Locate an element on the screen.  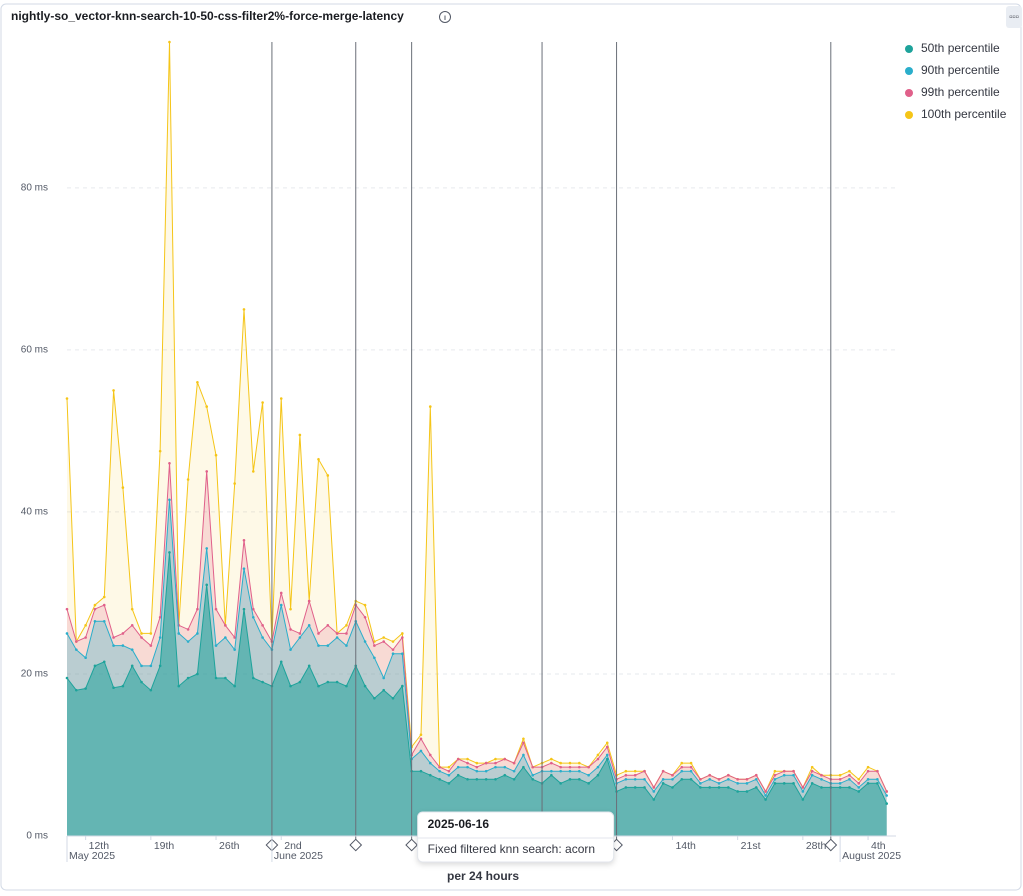
x-month-label: August 2025 is located at coordinates (871, 856).